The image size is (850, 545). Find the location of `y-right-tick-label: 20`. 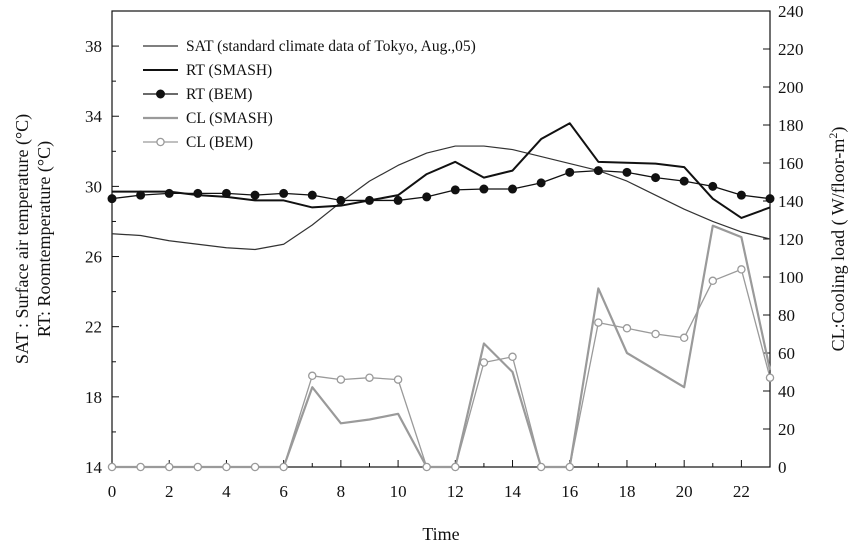

y-right-tick-label: 20 is located at coordinates (786, 429).